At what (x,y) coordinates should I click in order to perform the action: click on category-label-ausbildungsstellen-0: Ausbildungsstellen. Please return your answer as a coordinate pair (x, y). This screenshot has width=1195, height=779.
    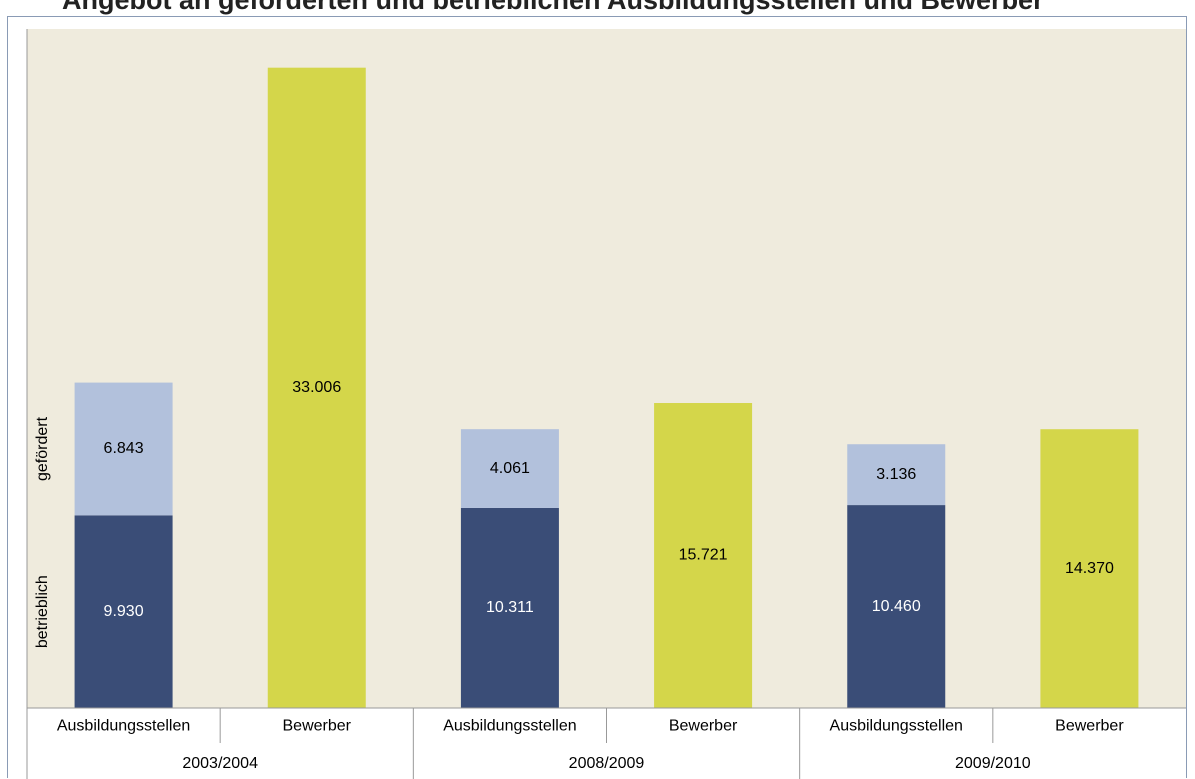
    Looking at the image, I should click on (123, 726).